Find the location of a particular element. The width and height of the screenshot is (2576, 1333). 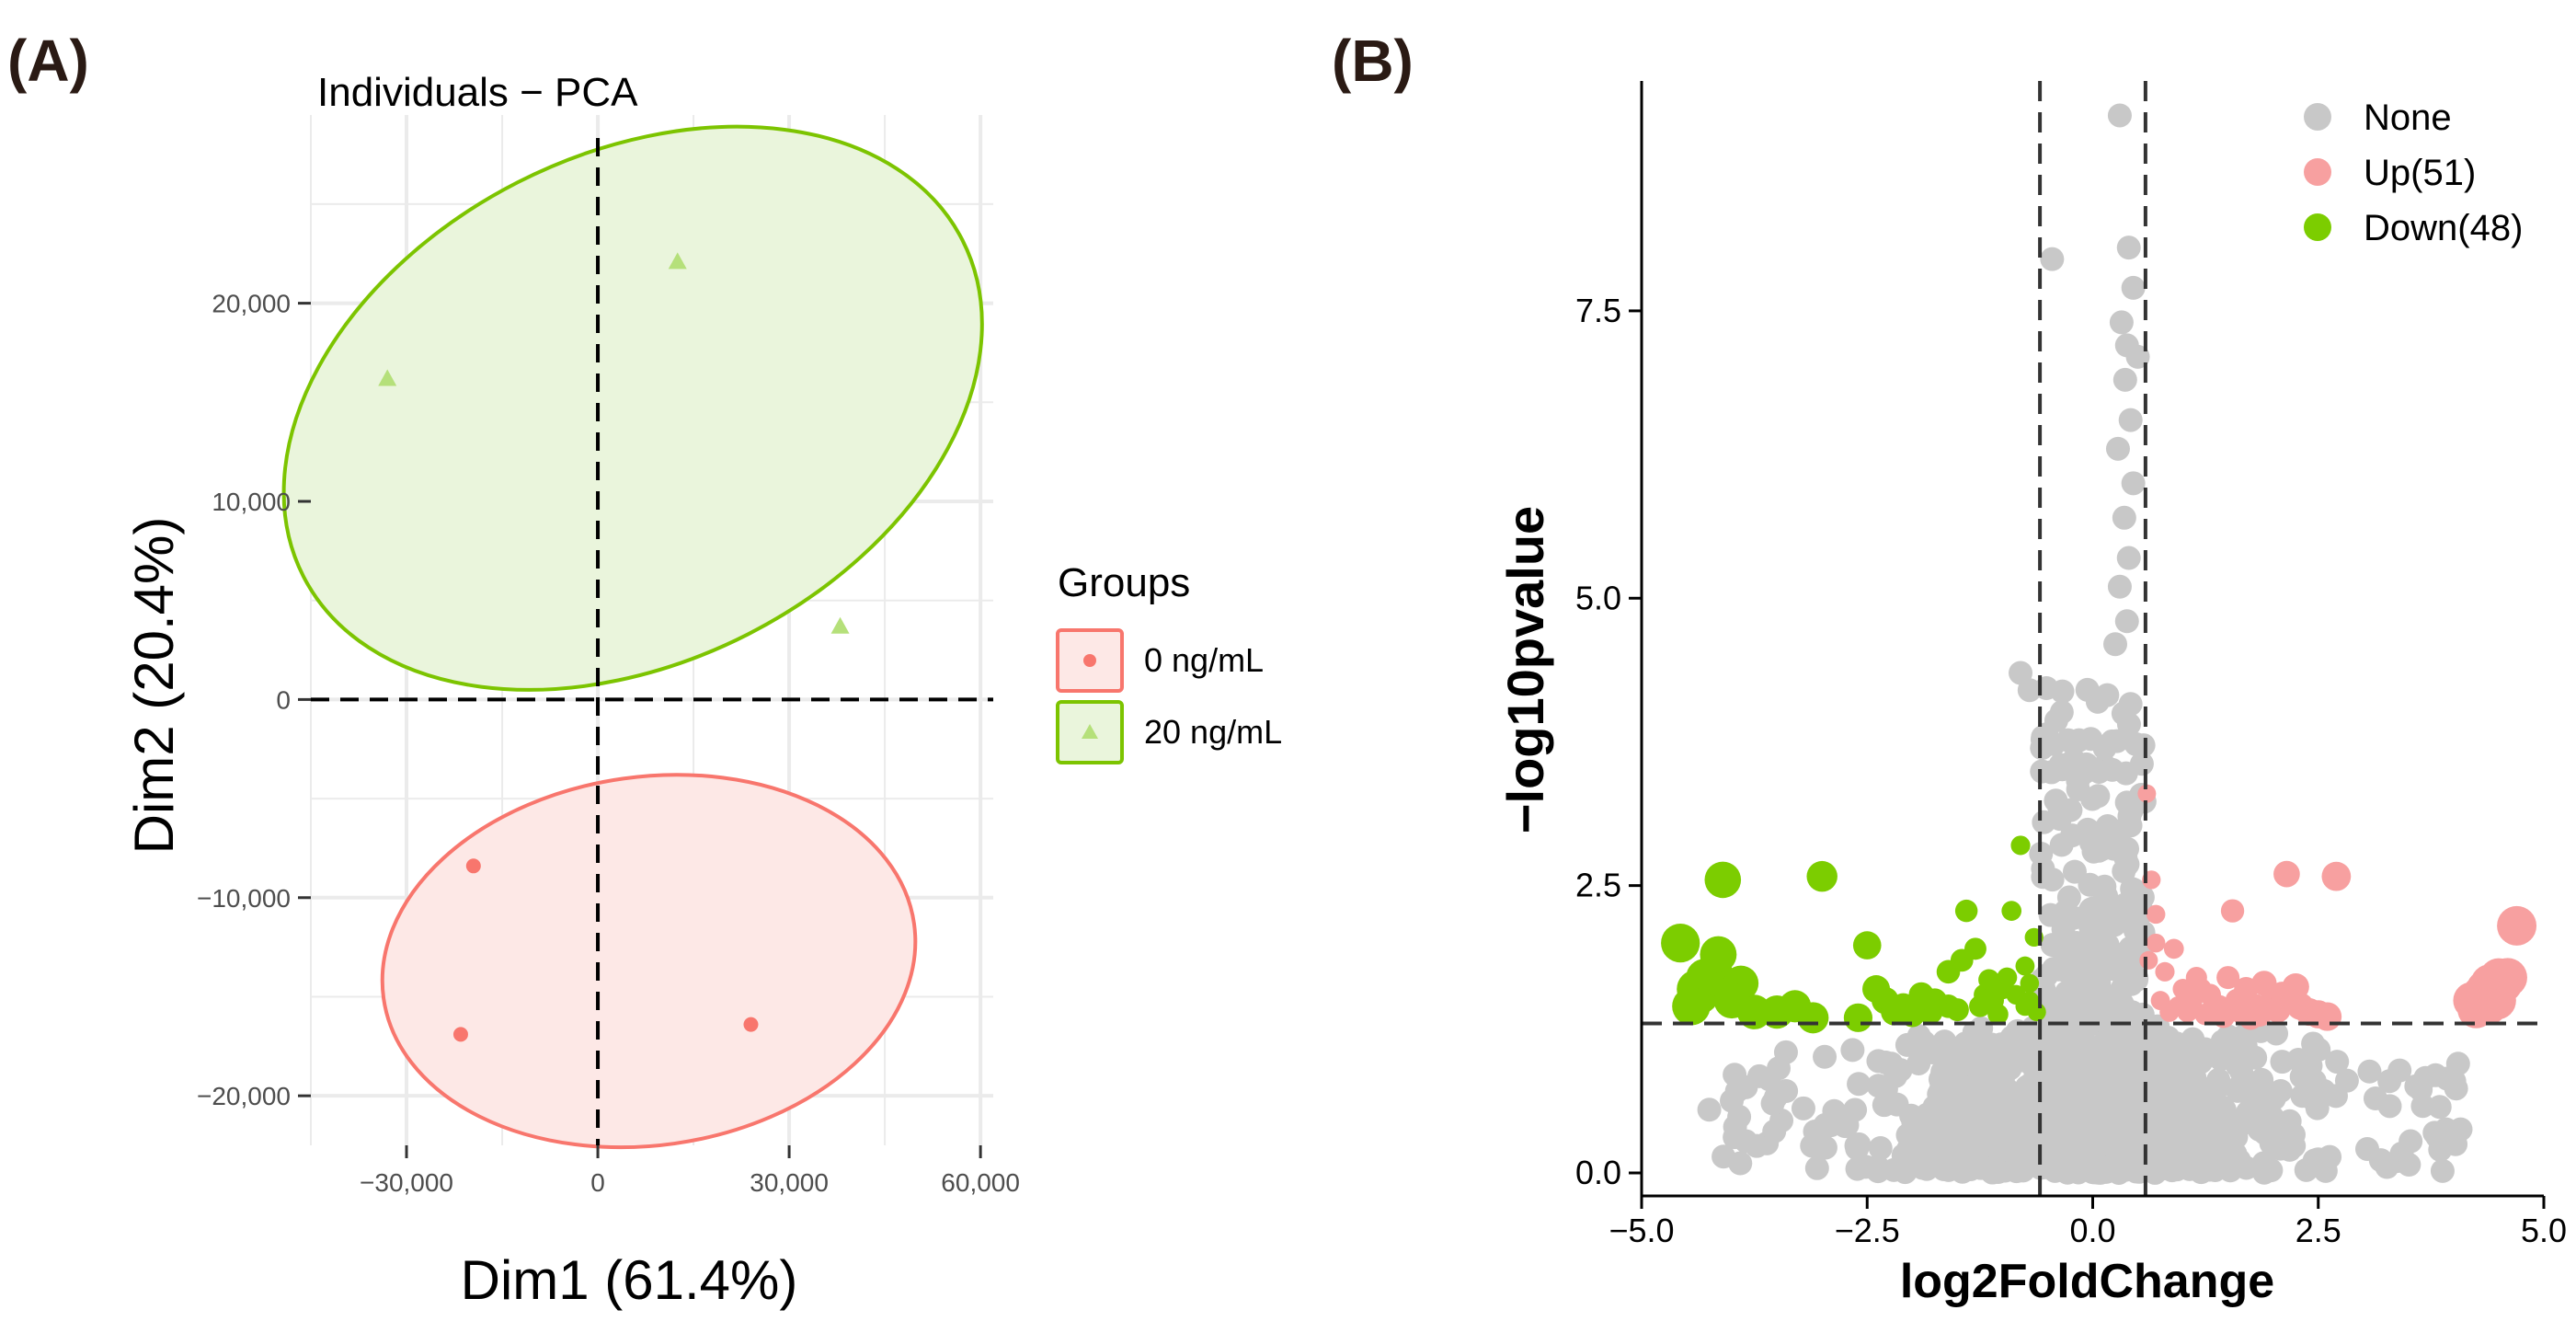

pca-legend-label: 20 ng/mL is located at coordinates (1213, 732).